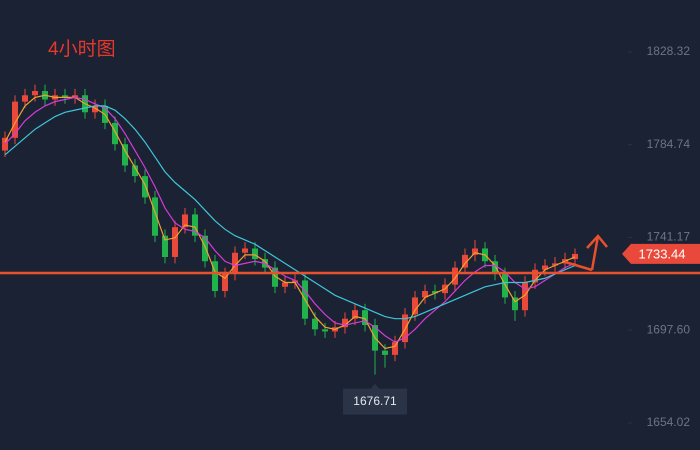  I want to click on y-tick-label: 1697.60, so click(669, 329).